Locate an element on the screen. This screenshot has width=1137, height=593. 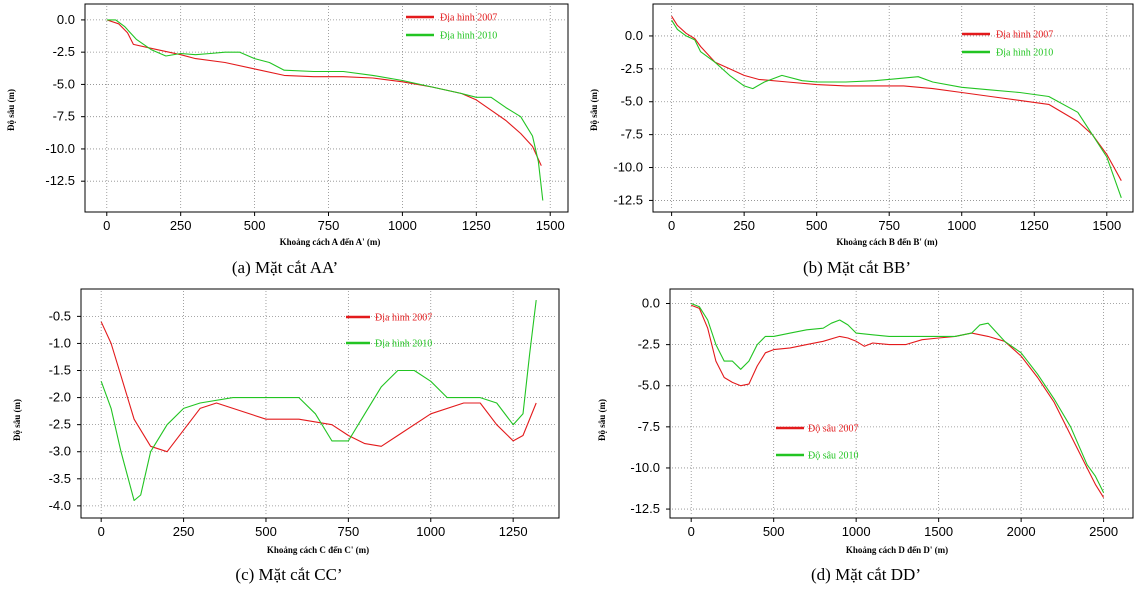
y-tick-label: -1.5 is located at coordinates (60, 370).